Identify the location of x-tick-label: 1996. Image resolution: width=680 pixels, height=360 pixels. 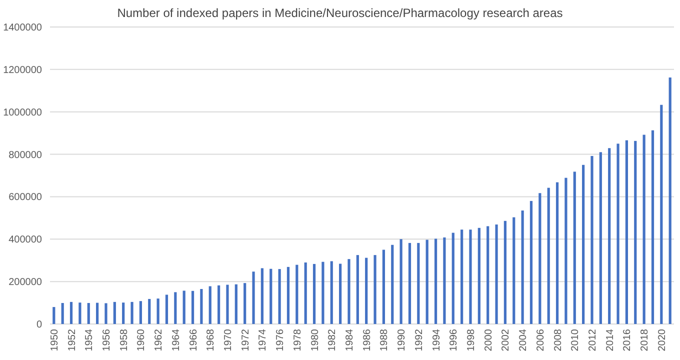
(454, 340).